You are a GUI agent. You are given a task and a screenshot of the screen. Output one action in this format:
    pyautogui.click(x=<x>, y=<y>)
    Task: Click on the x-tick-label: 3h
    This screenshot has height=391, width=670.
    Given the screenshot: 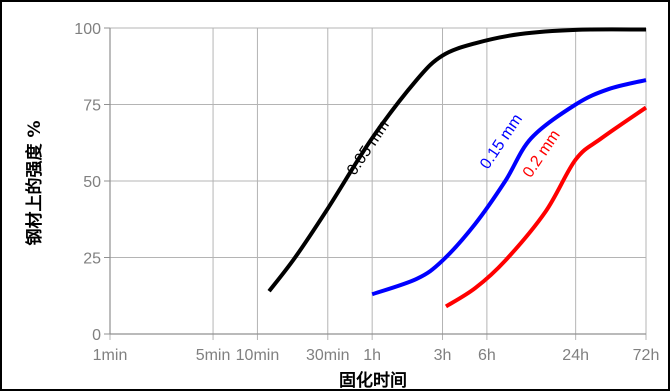 What is the action you would take?
    pyautogui.click(x=443, y=355)
    